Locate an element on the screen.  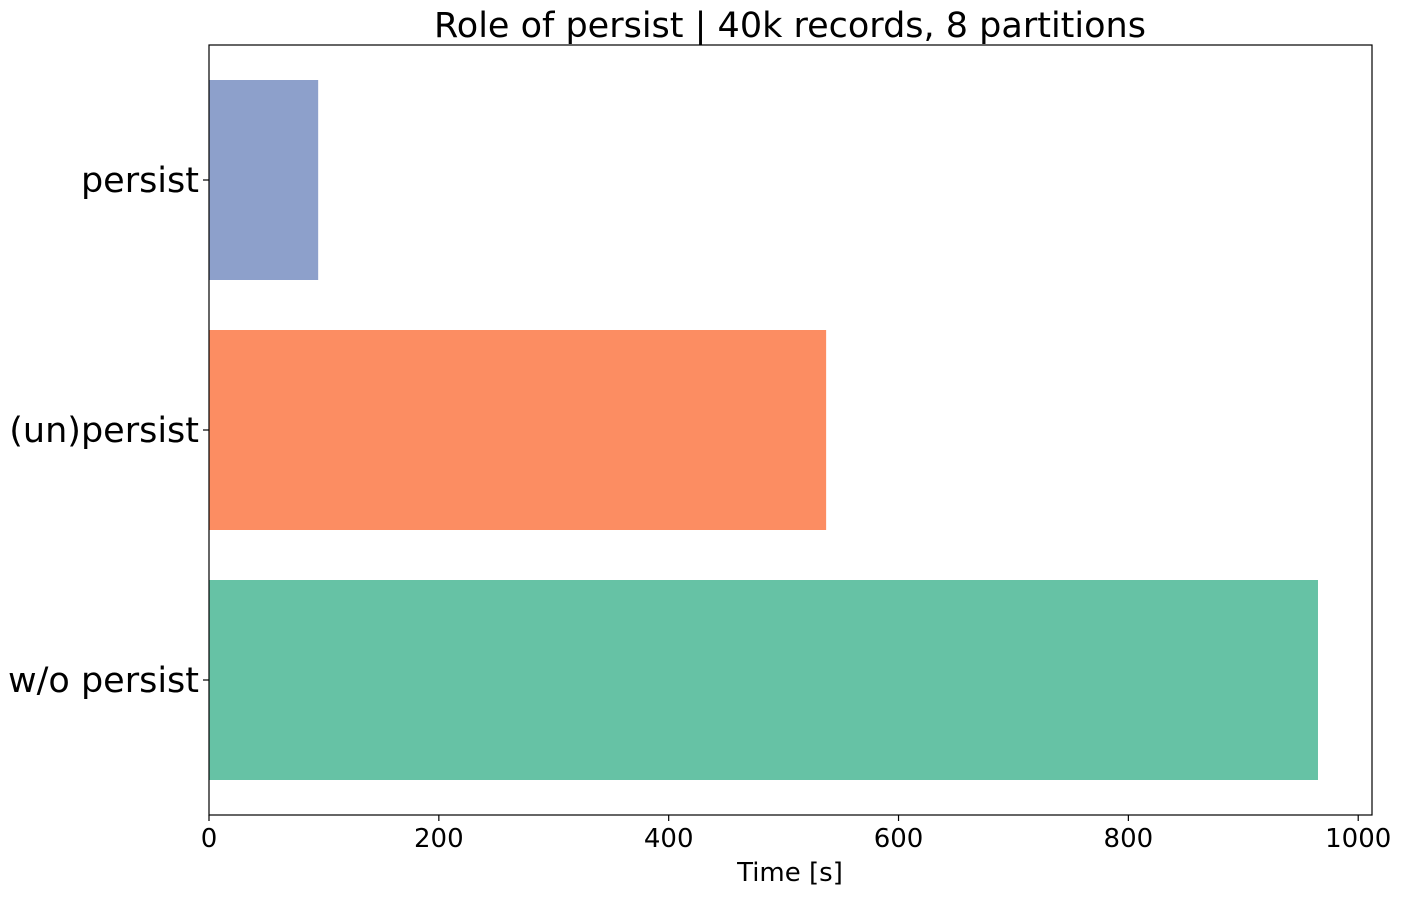
x-tick-label: 600 is located at coordinates (899, 839).